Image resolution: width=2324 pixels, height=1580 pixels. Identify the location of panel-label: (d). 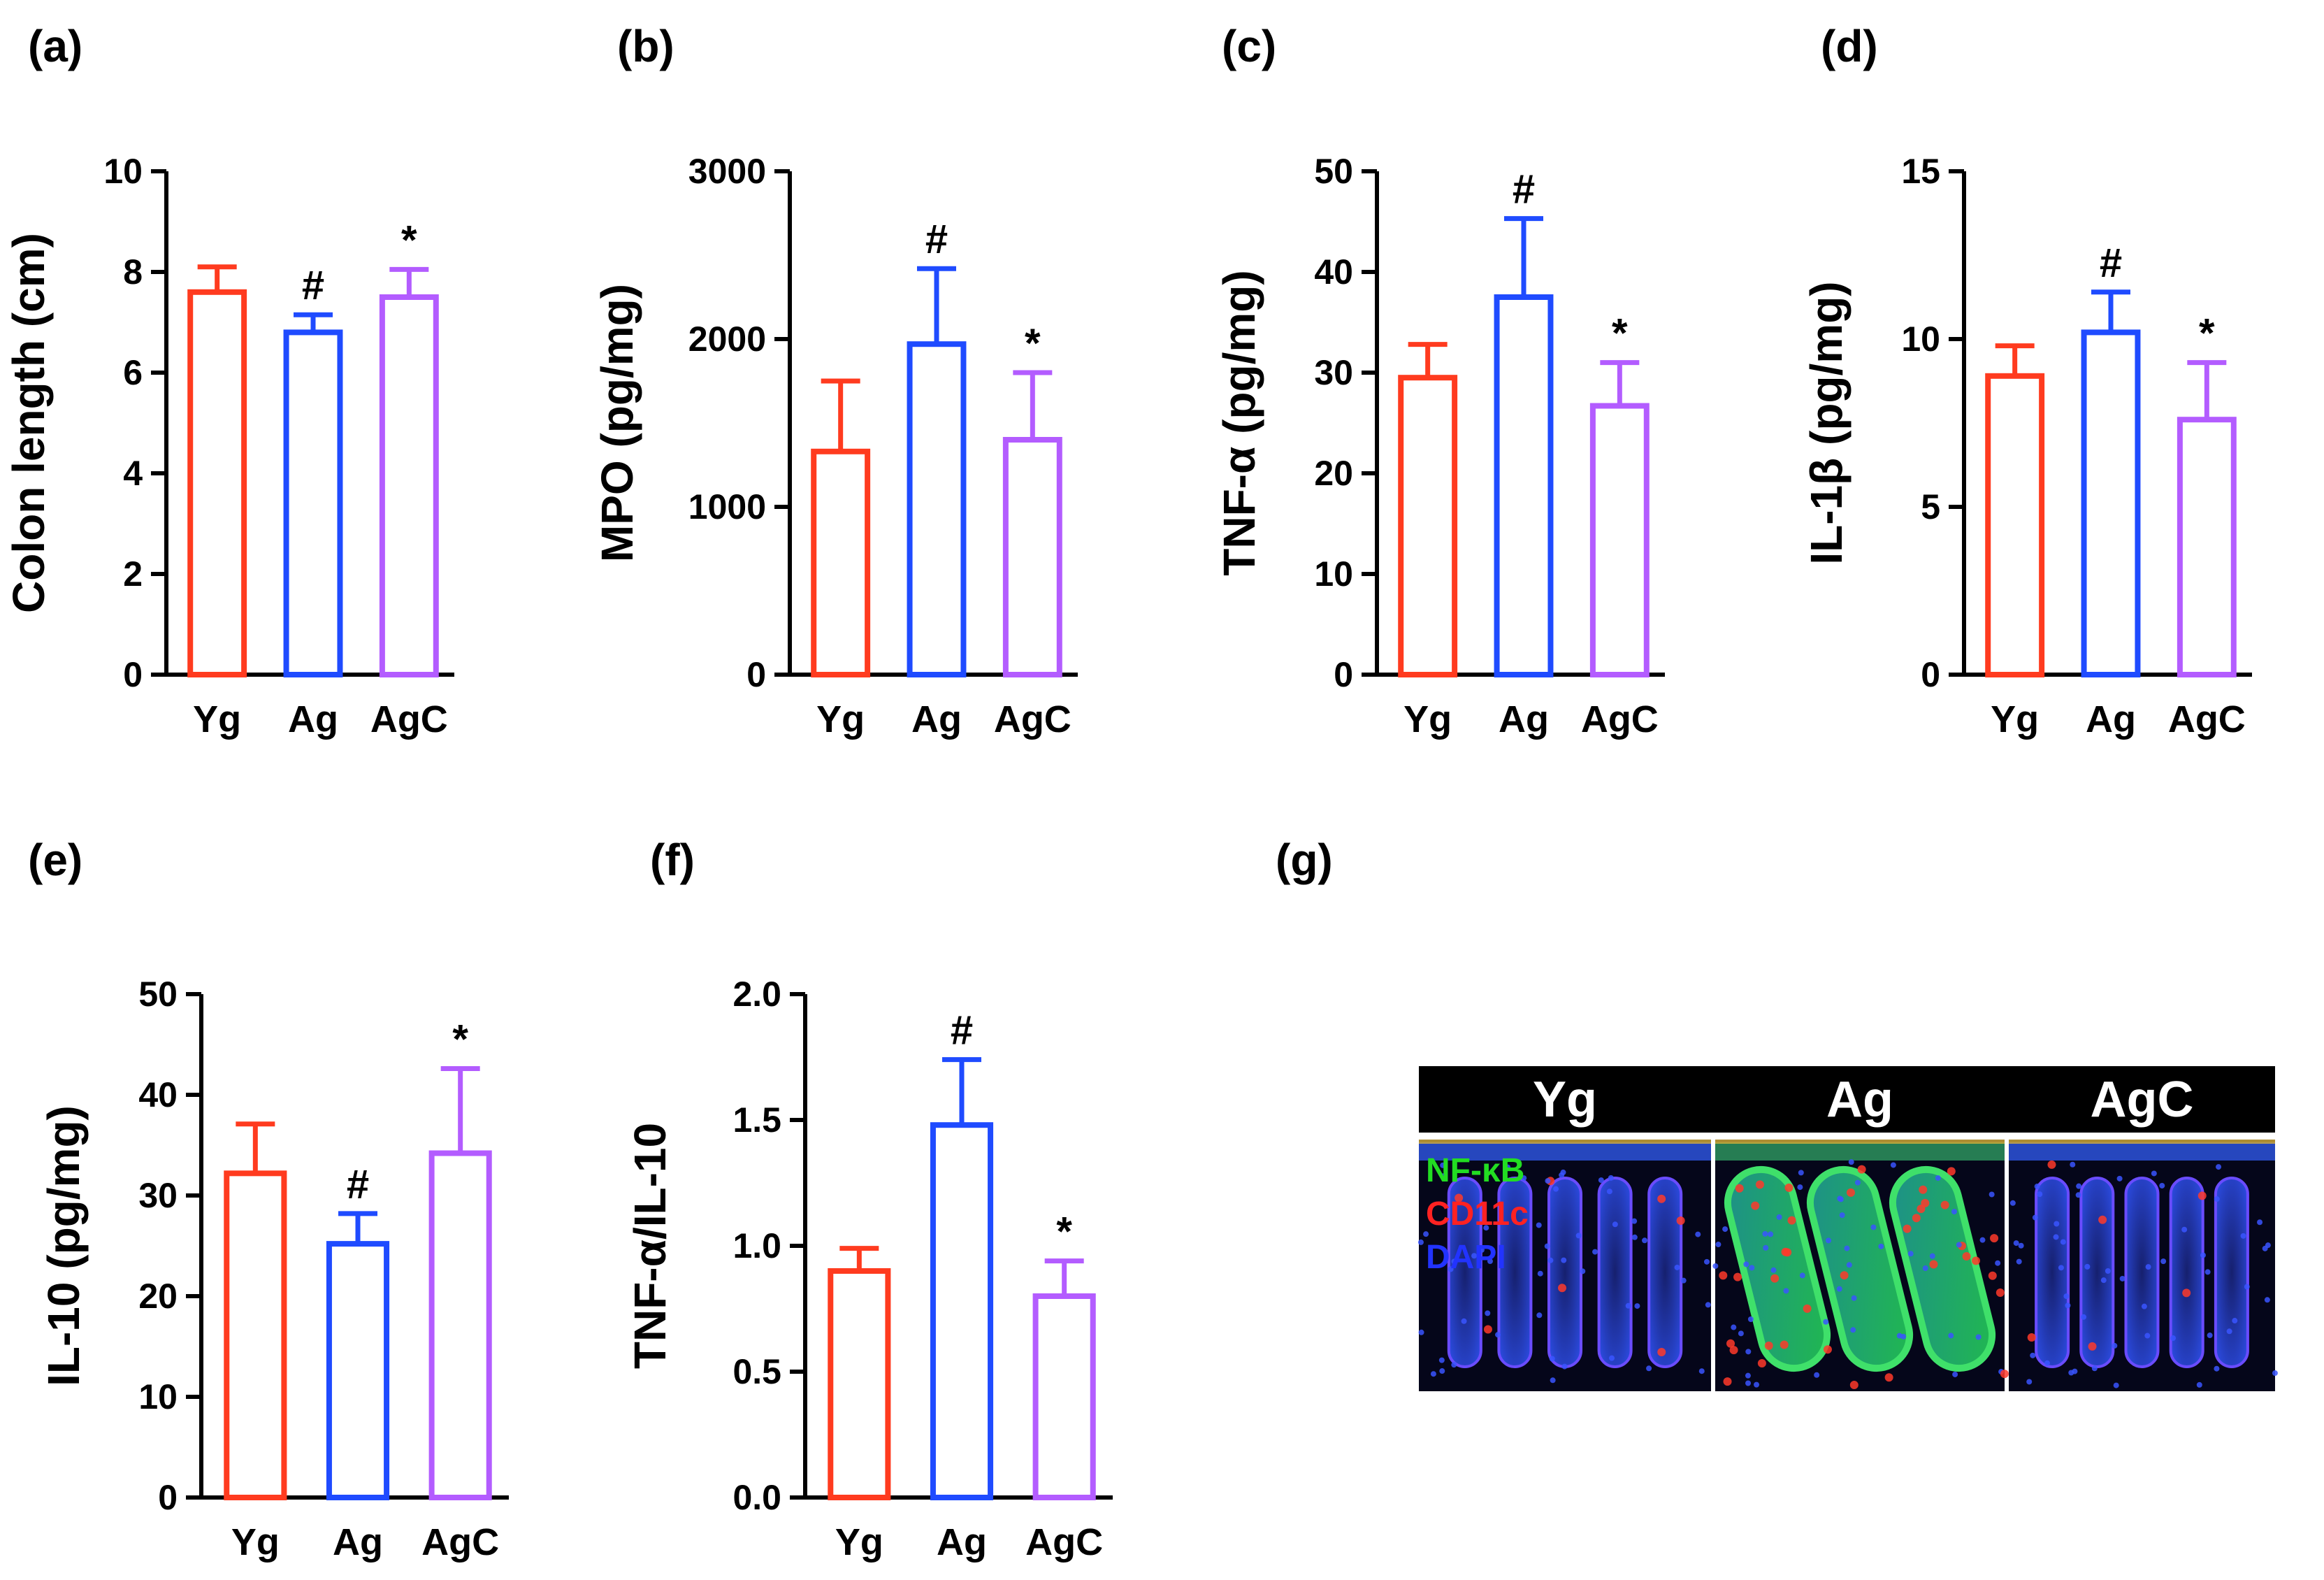
(1849, 46).